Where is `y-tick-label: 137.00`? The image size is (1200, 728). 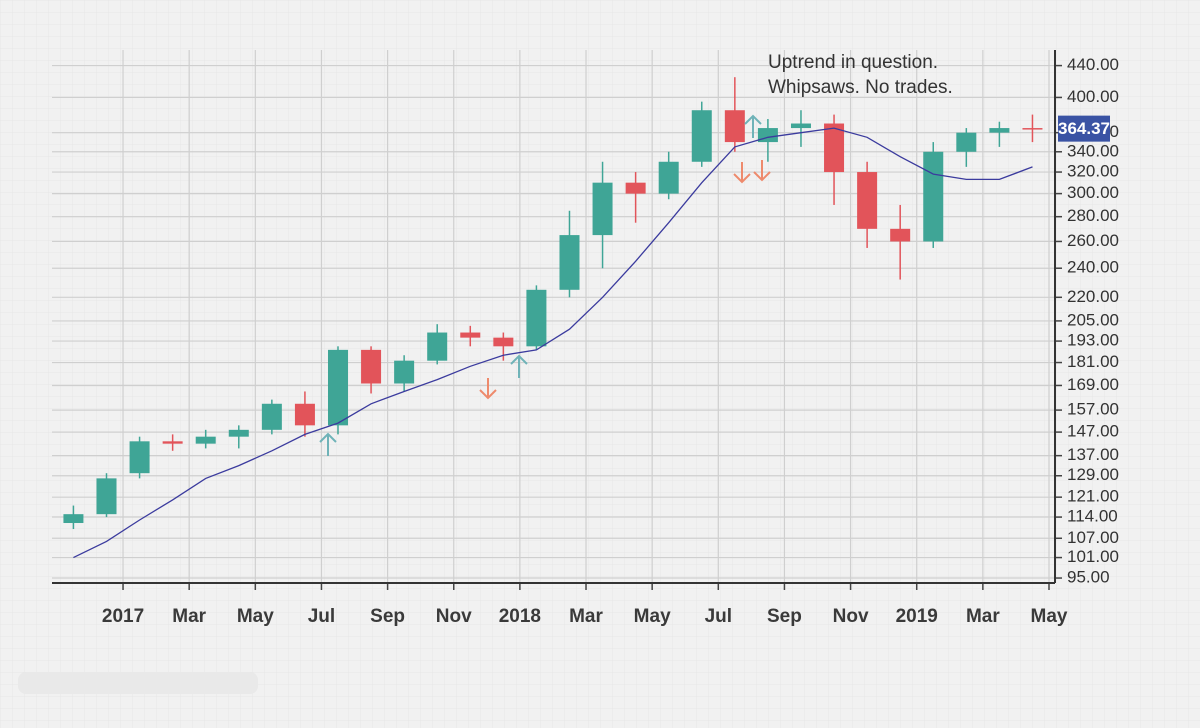 y-tick-label: 137.00 is located at coordinates (1093, 454).